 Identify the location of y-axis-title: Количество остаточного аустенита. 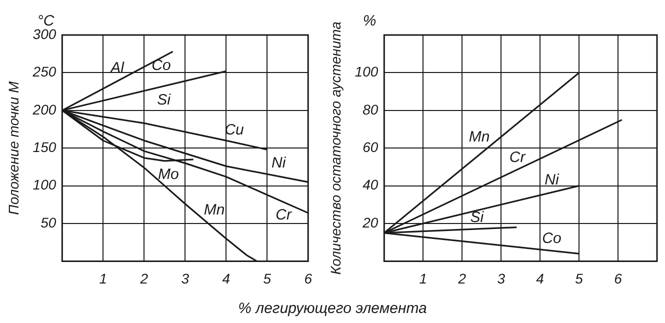
(335, 148).